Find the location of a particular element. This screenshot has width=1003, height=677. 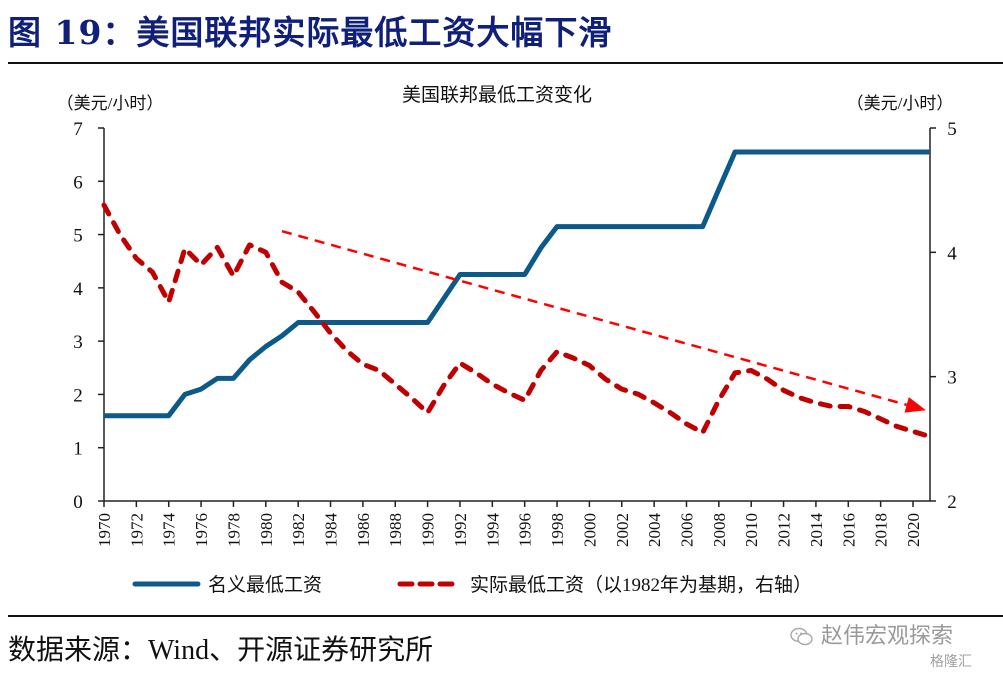

watermark-text: 赵伟宏观探索 is located at coordinates (887, 636).